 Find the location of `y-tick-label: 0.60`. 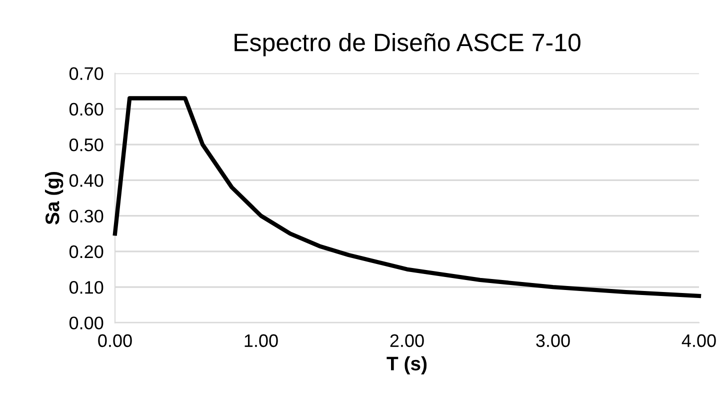

y-tick-label: 0.60 is located at coordinates (86, 109).